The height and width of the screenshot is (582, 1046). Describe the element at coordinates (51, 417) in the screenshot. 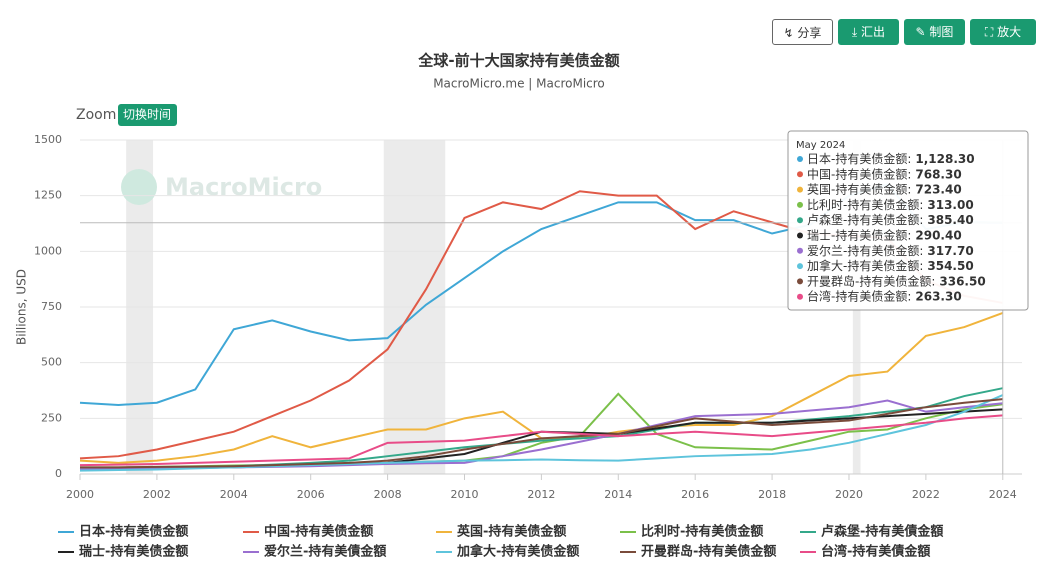

I see `y-tick-label: 250` at that location.